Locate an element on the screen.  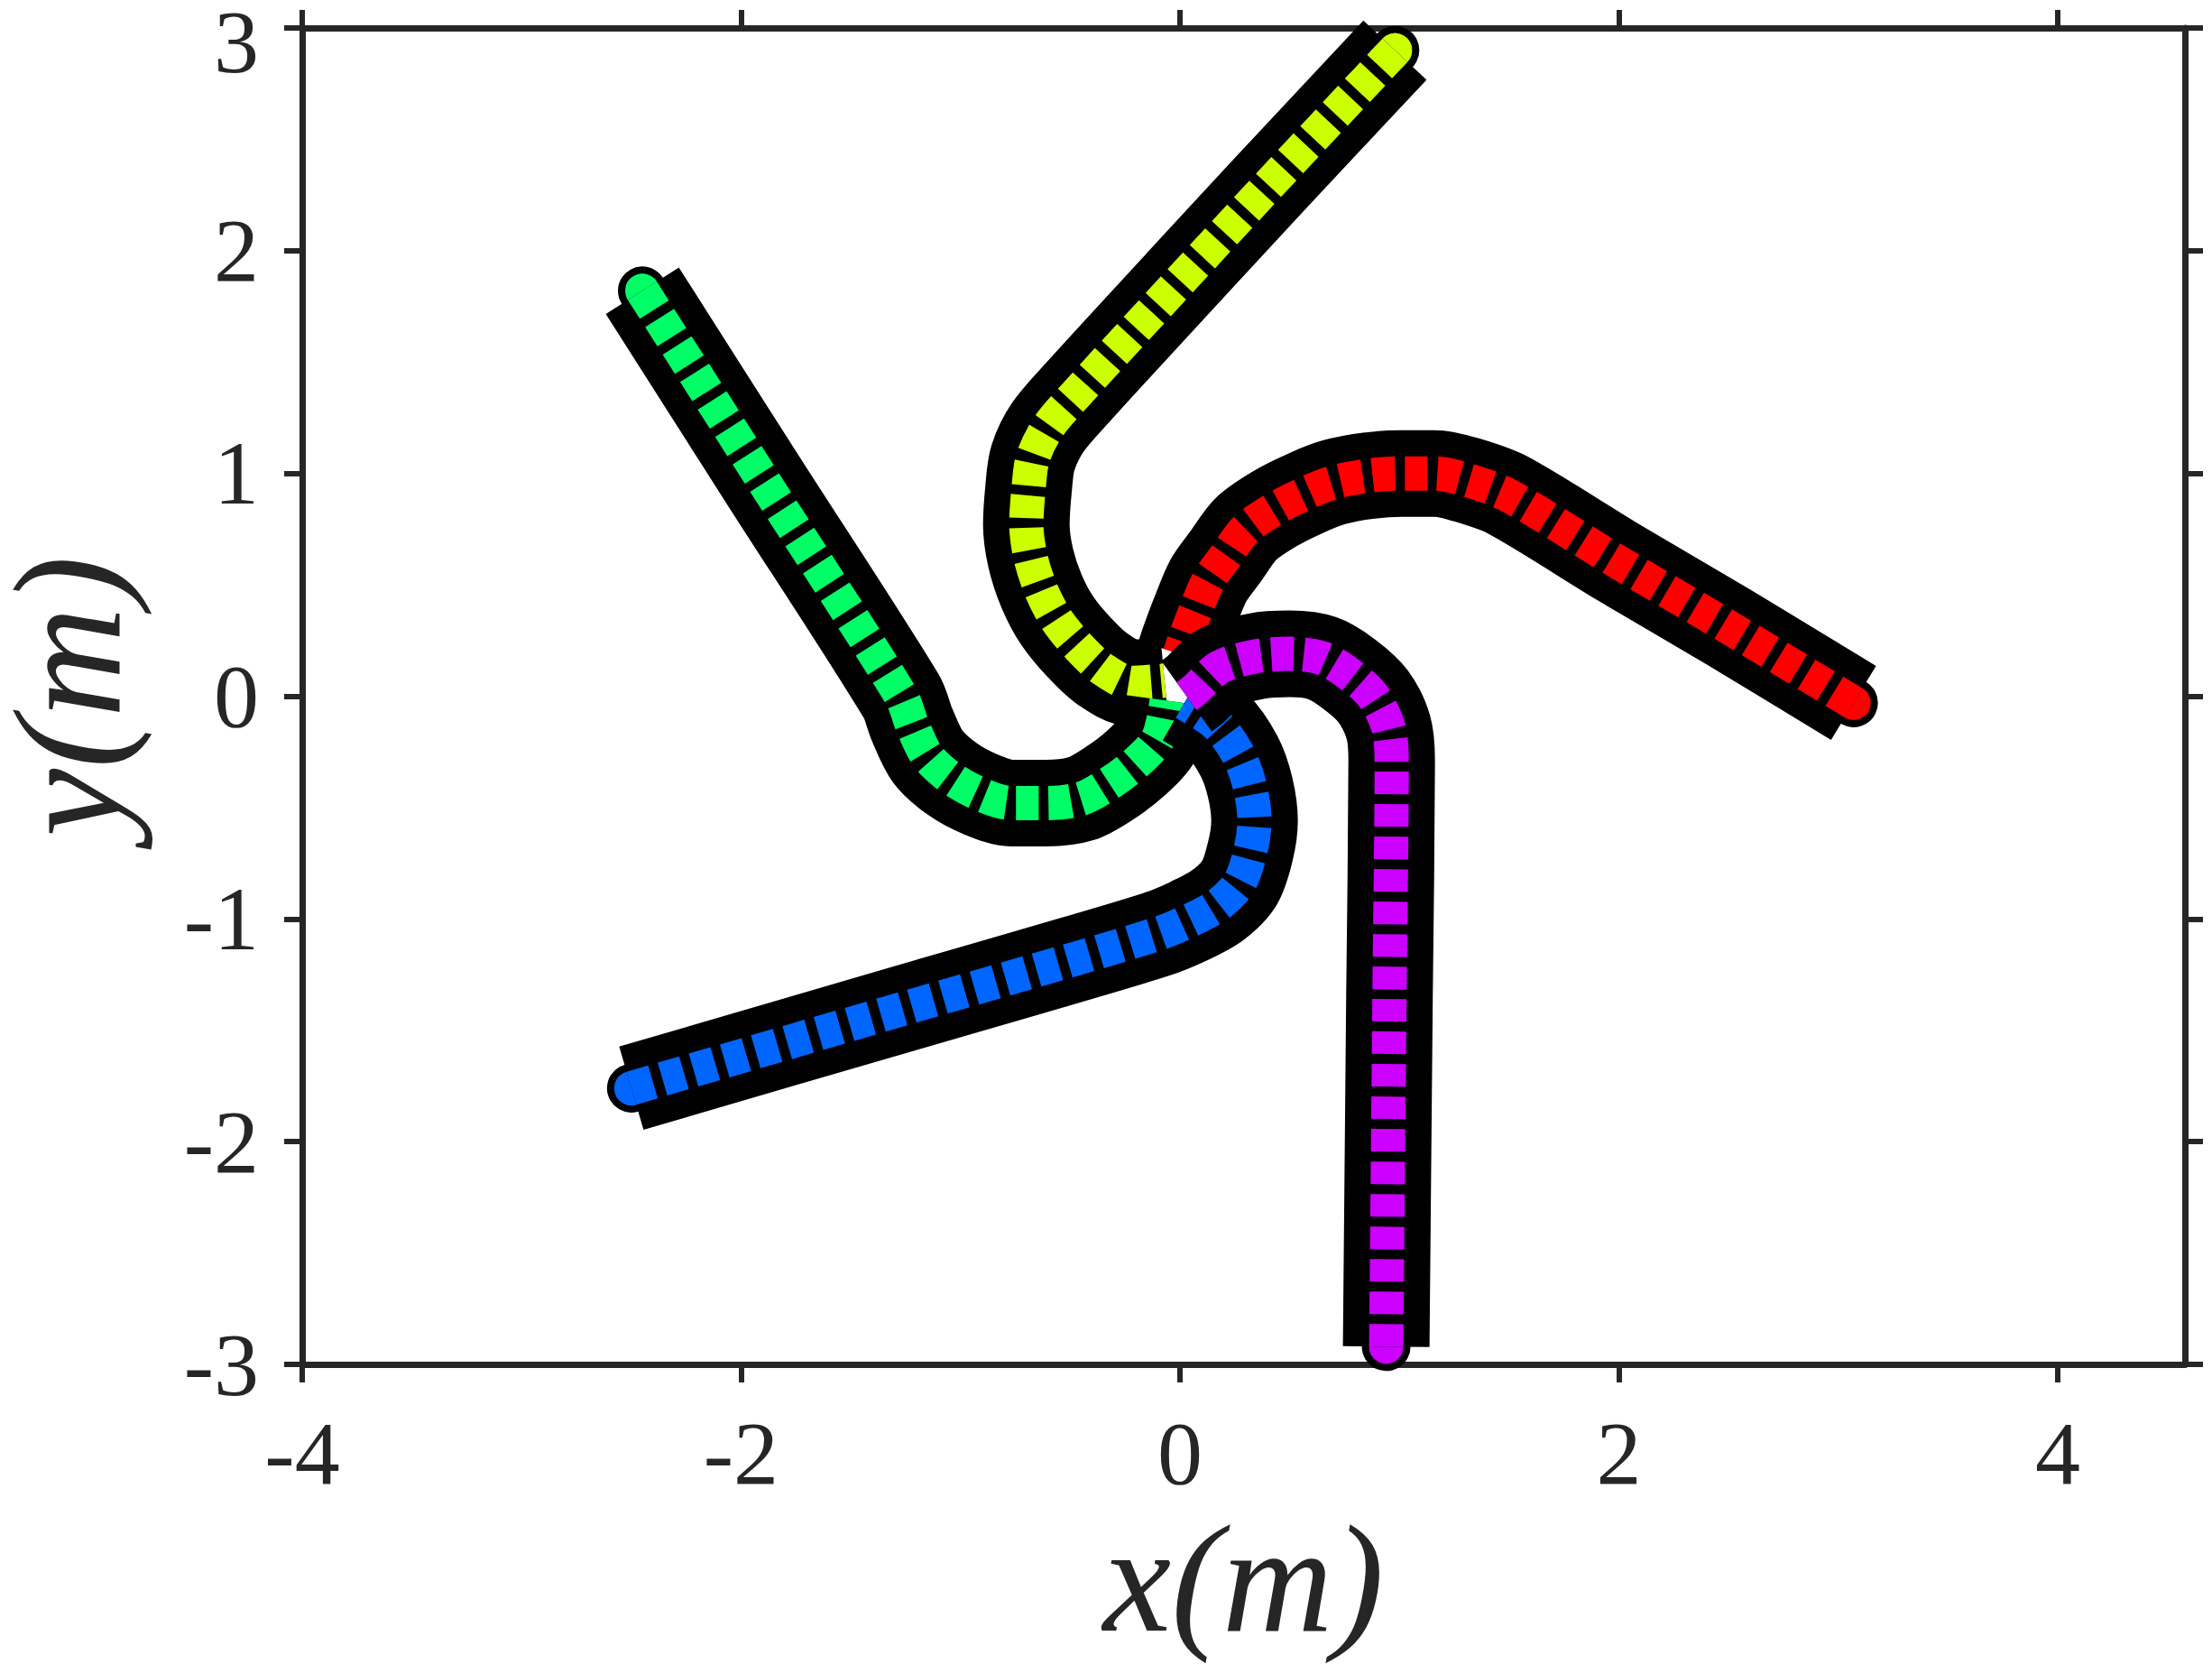
y-tick-label: 1 is located at coordinates (236, 474).